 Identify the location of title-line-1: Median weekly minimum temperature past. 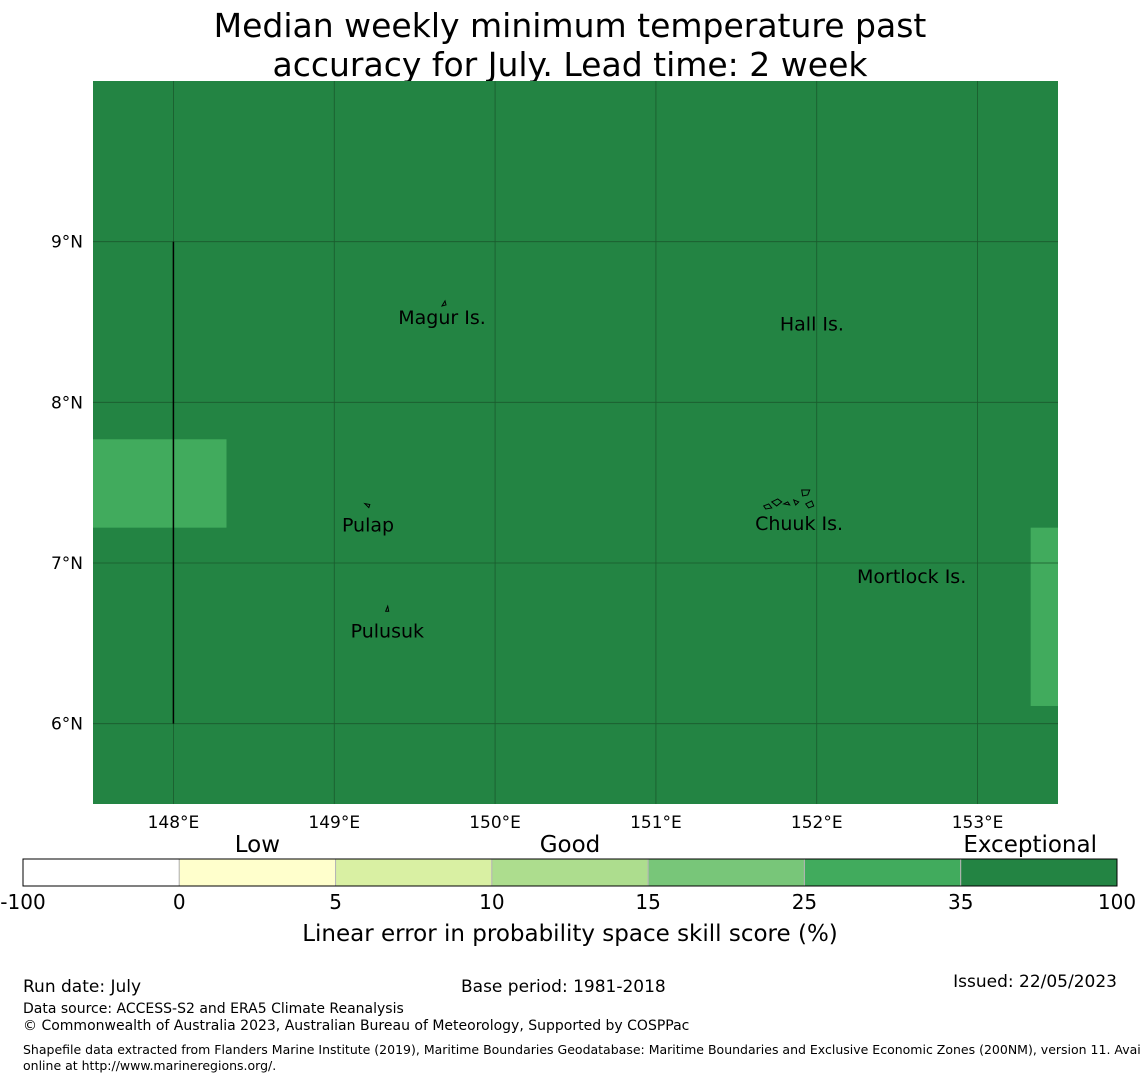
(570, 25).